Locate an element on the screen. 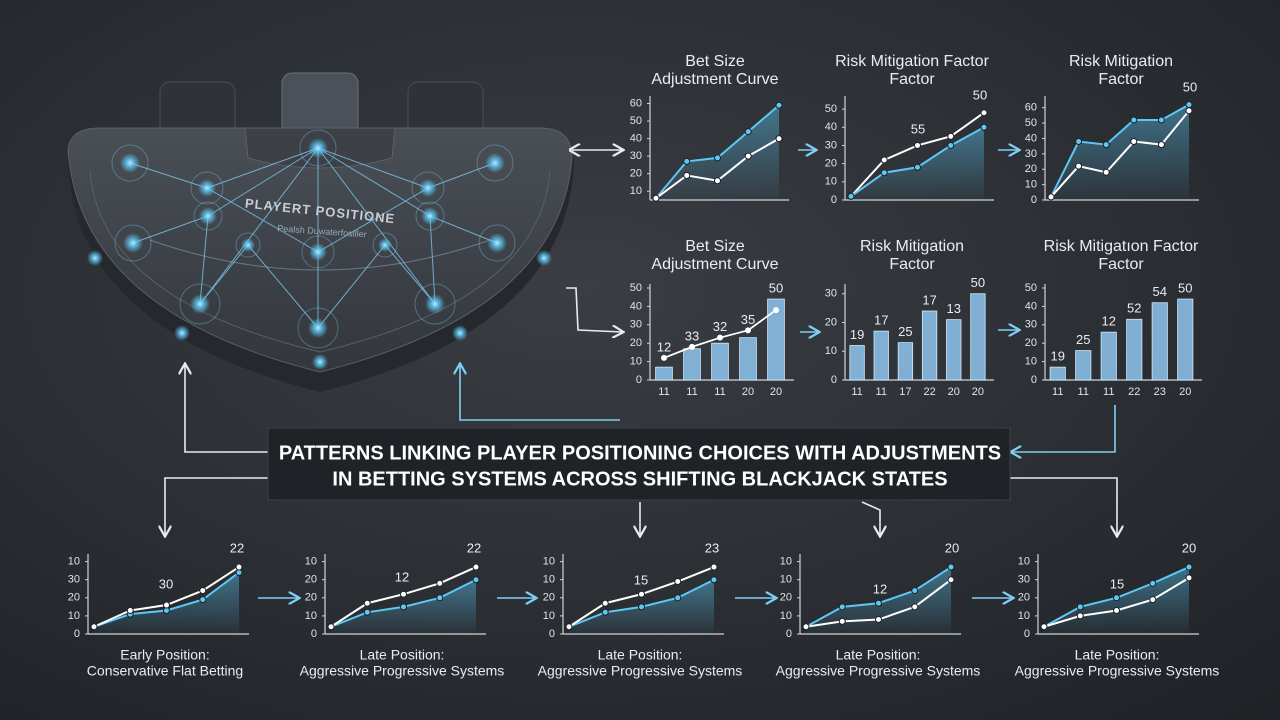  line is located at coordinates (1120, 154).